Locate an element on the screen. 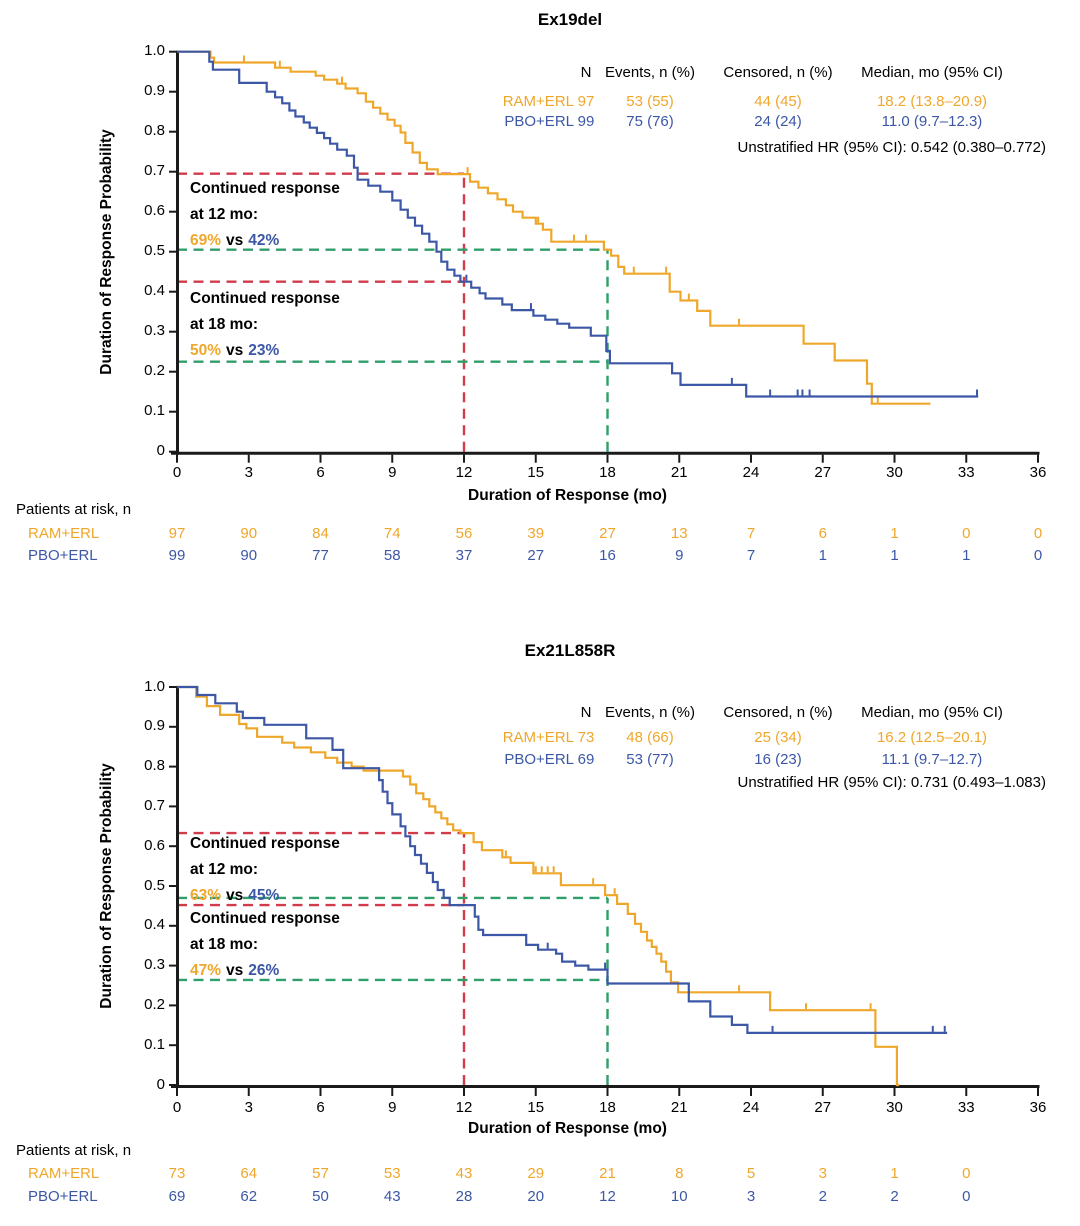  at-risk-value: 43 is located at coordinates (464, 1173).